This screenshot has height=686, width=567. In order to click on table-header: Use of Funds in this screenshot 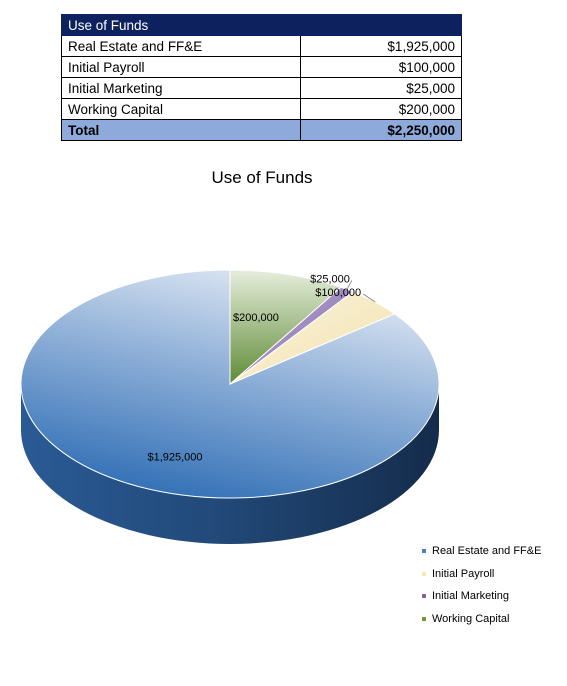, I will do `click(261, 25)`.